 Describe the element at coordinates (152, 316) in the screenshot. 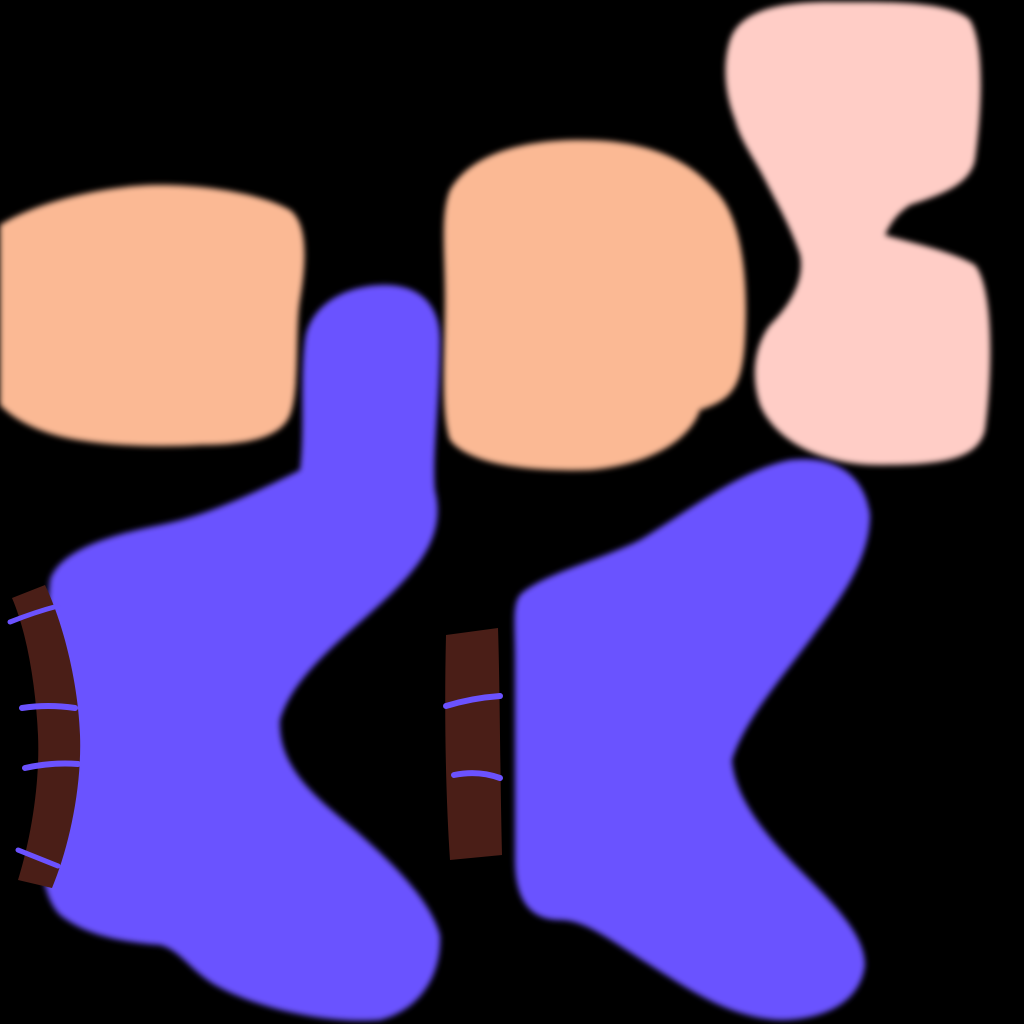

I see `skin-patch-left` at that location.